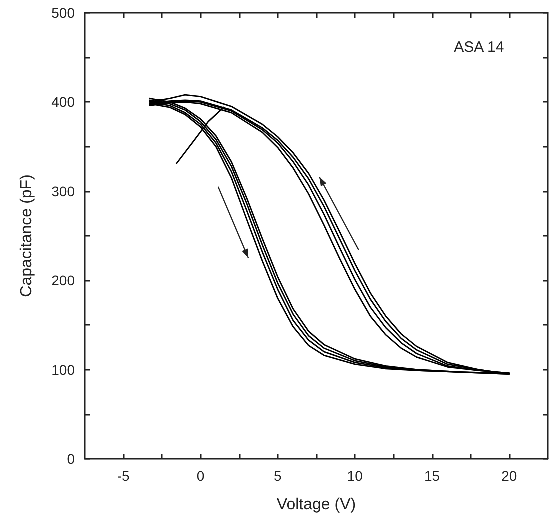 This screenshot has height=530, width=555. I want to click on y-tick-label: 300, so click(64, 191).